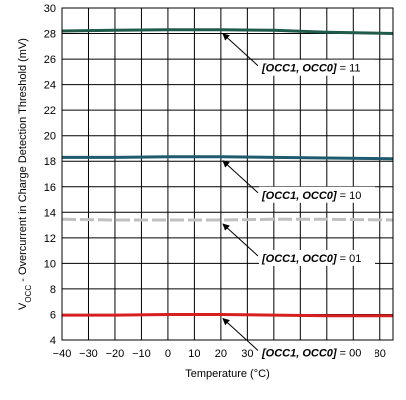 This screenshot has height=400, width=406. Describe the element at coordinates (62, 354) in the screenshot. I see `x-tick-label: −40` at that location.